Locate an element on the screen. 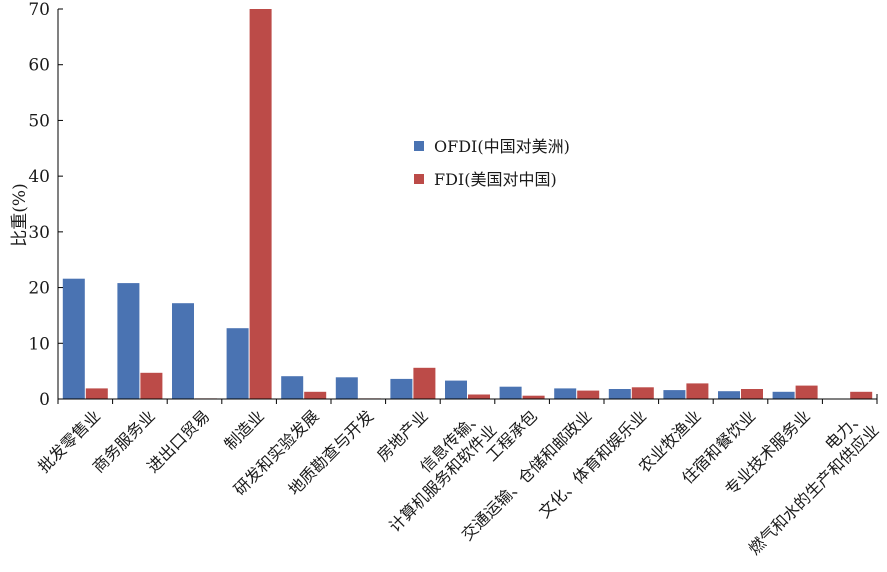 The image size is (887, 572). y-axis-title: 比重(%) is located at coordinates (20, 214).